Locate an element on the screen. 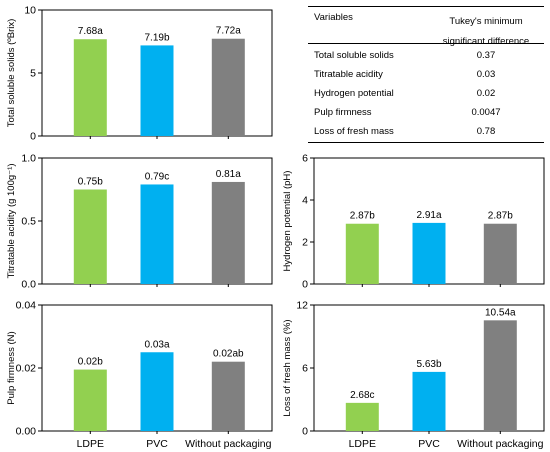 The image size is (550, 452). bar-value-label: 0.79c is located at coordinates (157, 176).